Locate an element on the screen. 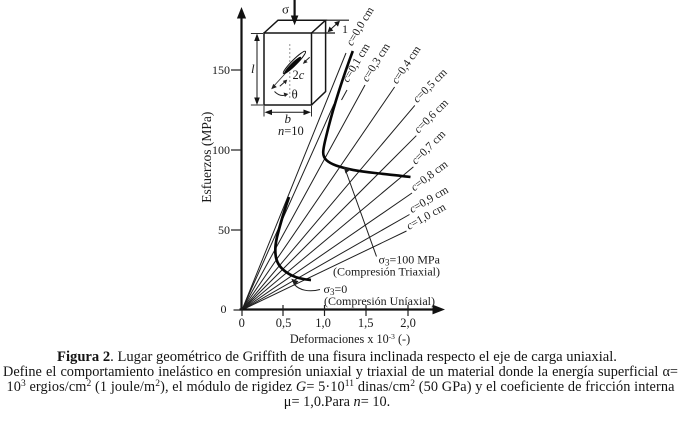 This screenshot has width=681, height=421. svg-text: l is located at coordinates (253, 68).